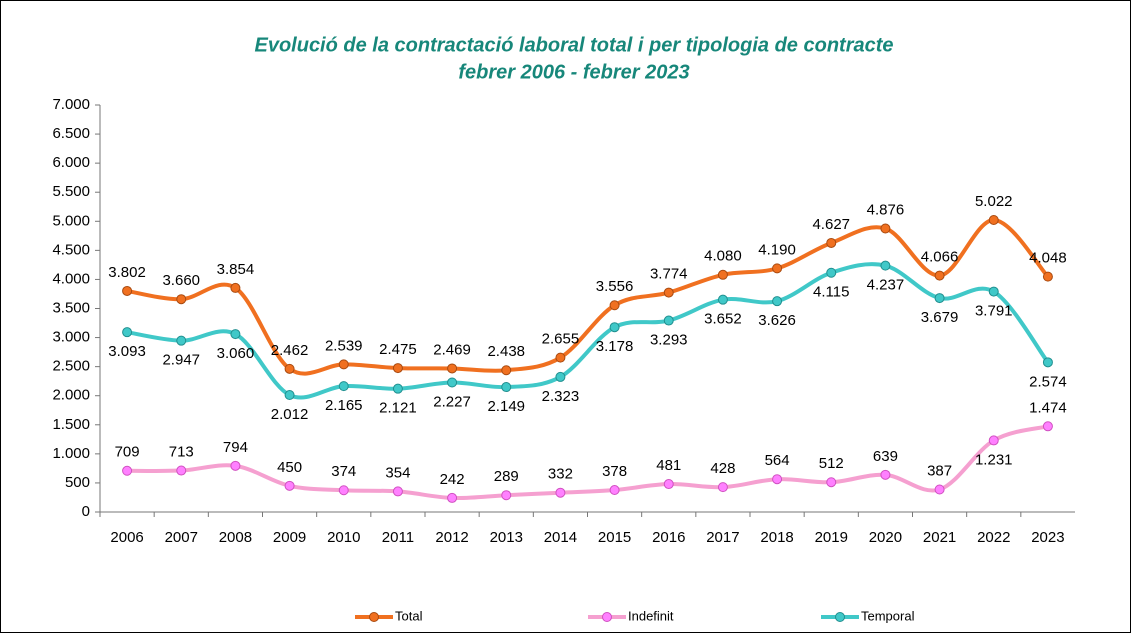 This screenshot has width=1131, height=633. What do you see at coordinates (126, 537) in the screenshot?
I see `x-tick-label: 2006` at bounding box center [126, 537].